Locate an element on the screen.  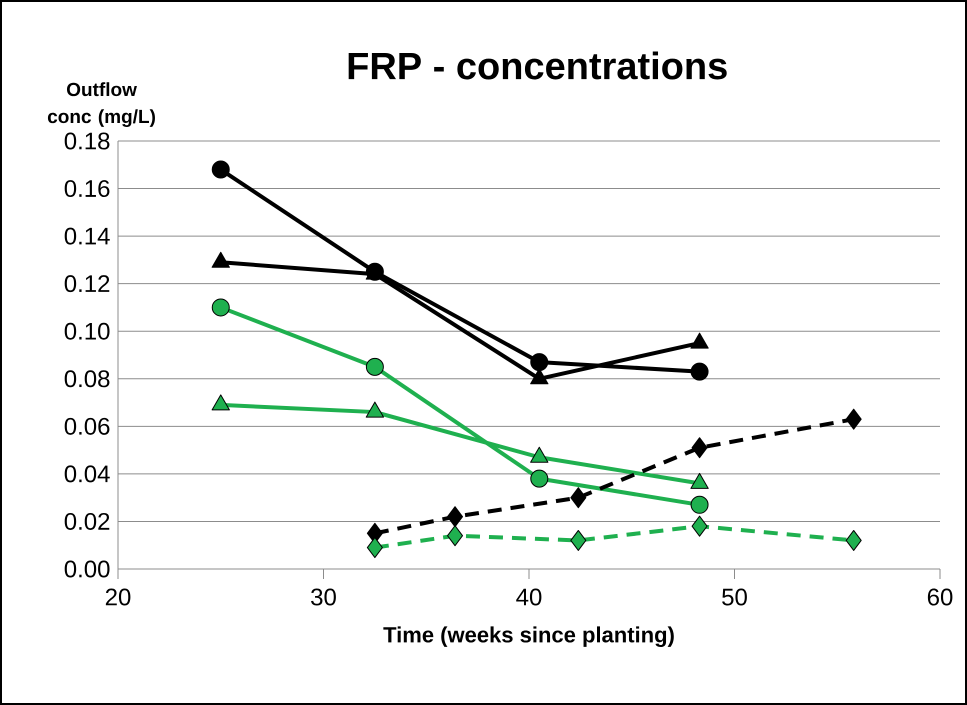
chart-title: FRP - concentrations is located at coordinates (537, 66).